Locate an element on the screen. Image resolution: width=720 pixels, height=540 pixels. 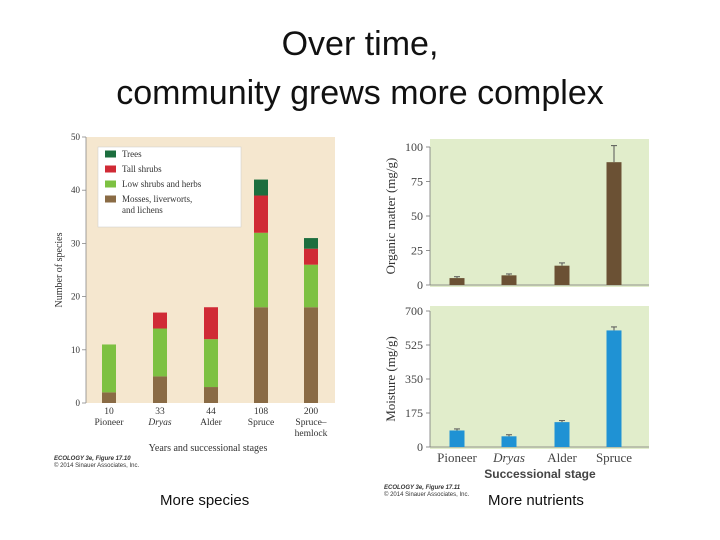
x-tick-stage: Alder is located at coordinates (211, 423).